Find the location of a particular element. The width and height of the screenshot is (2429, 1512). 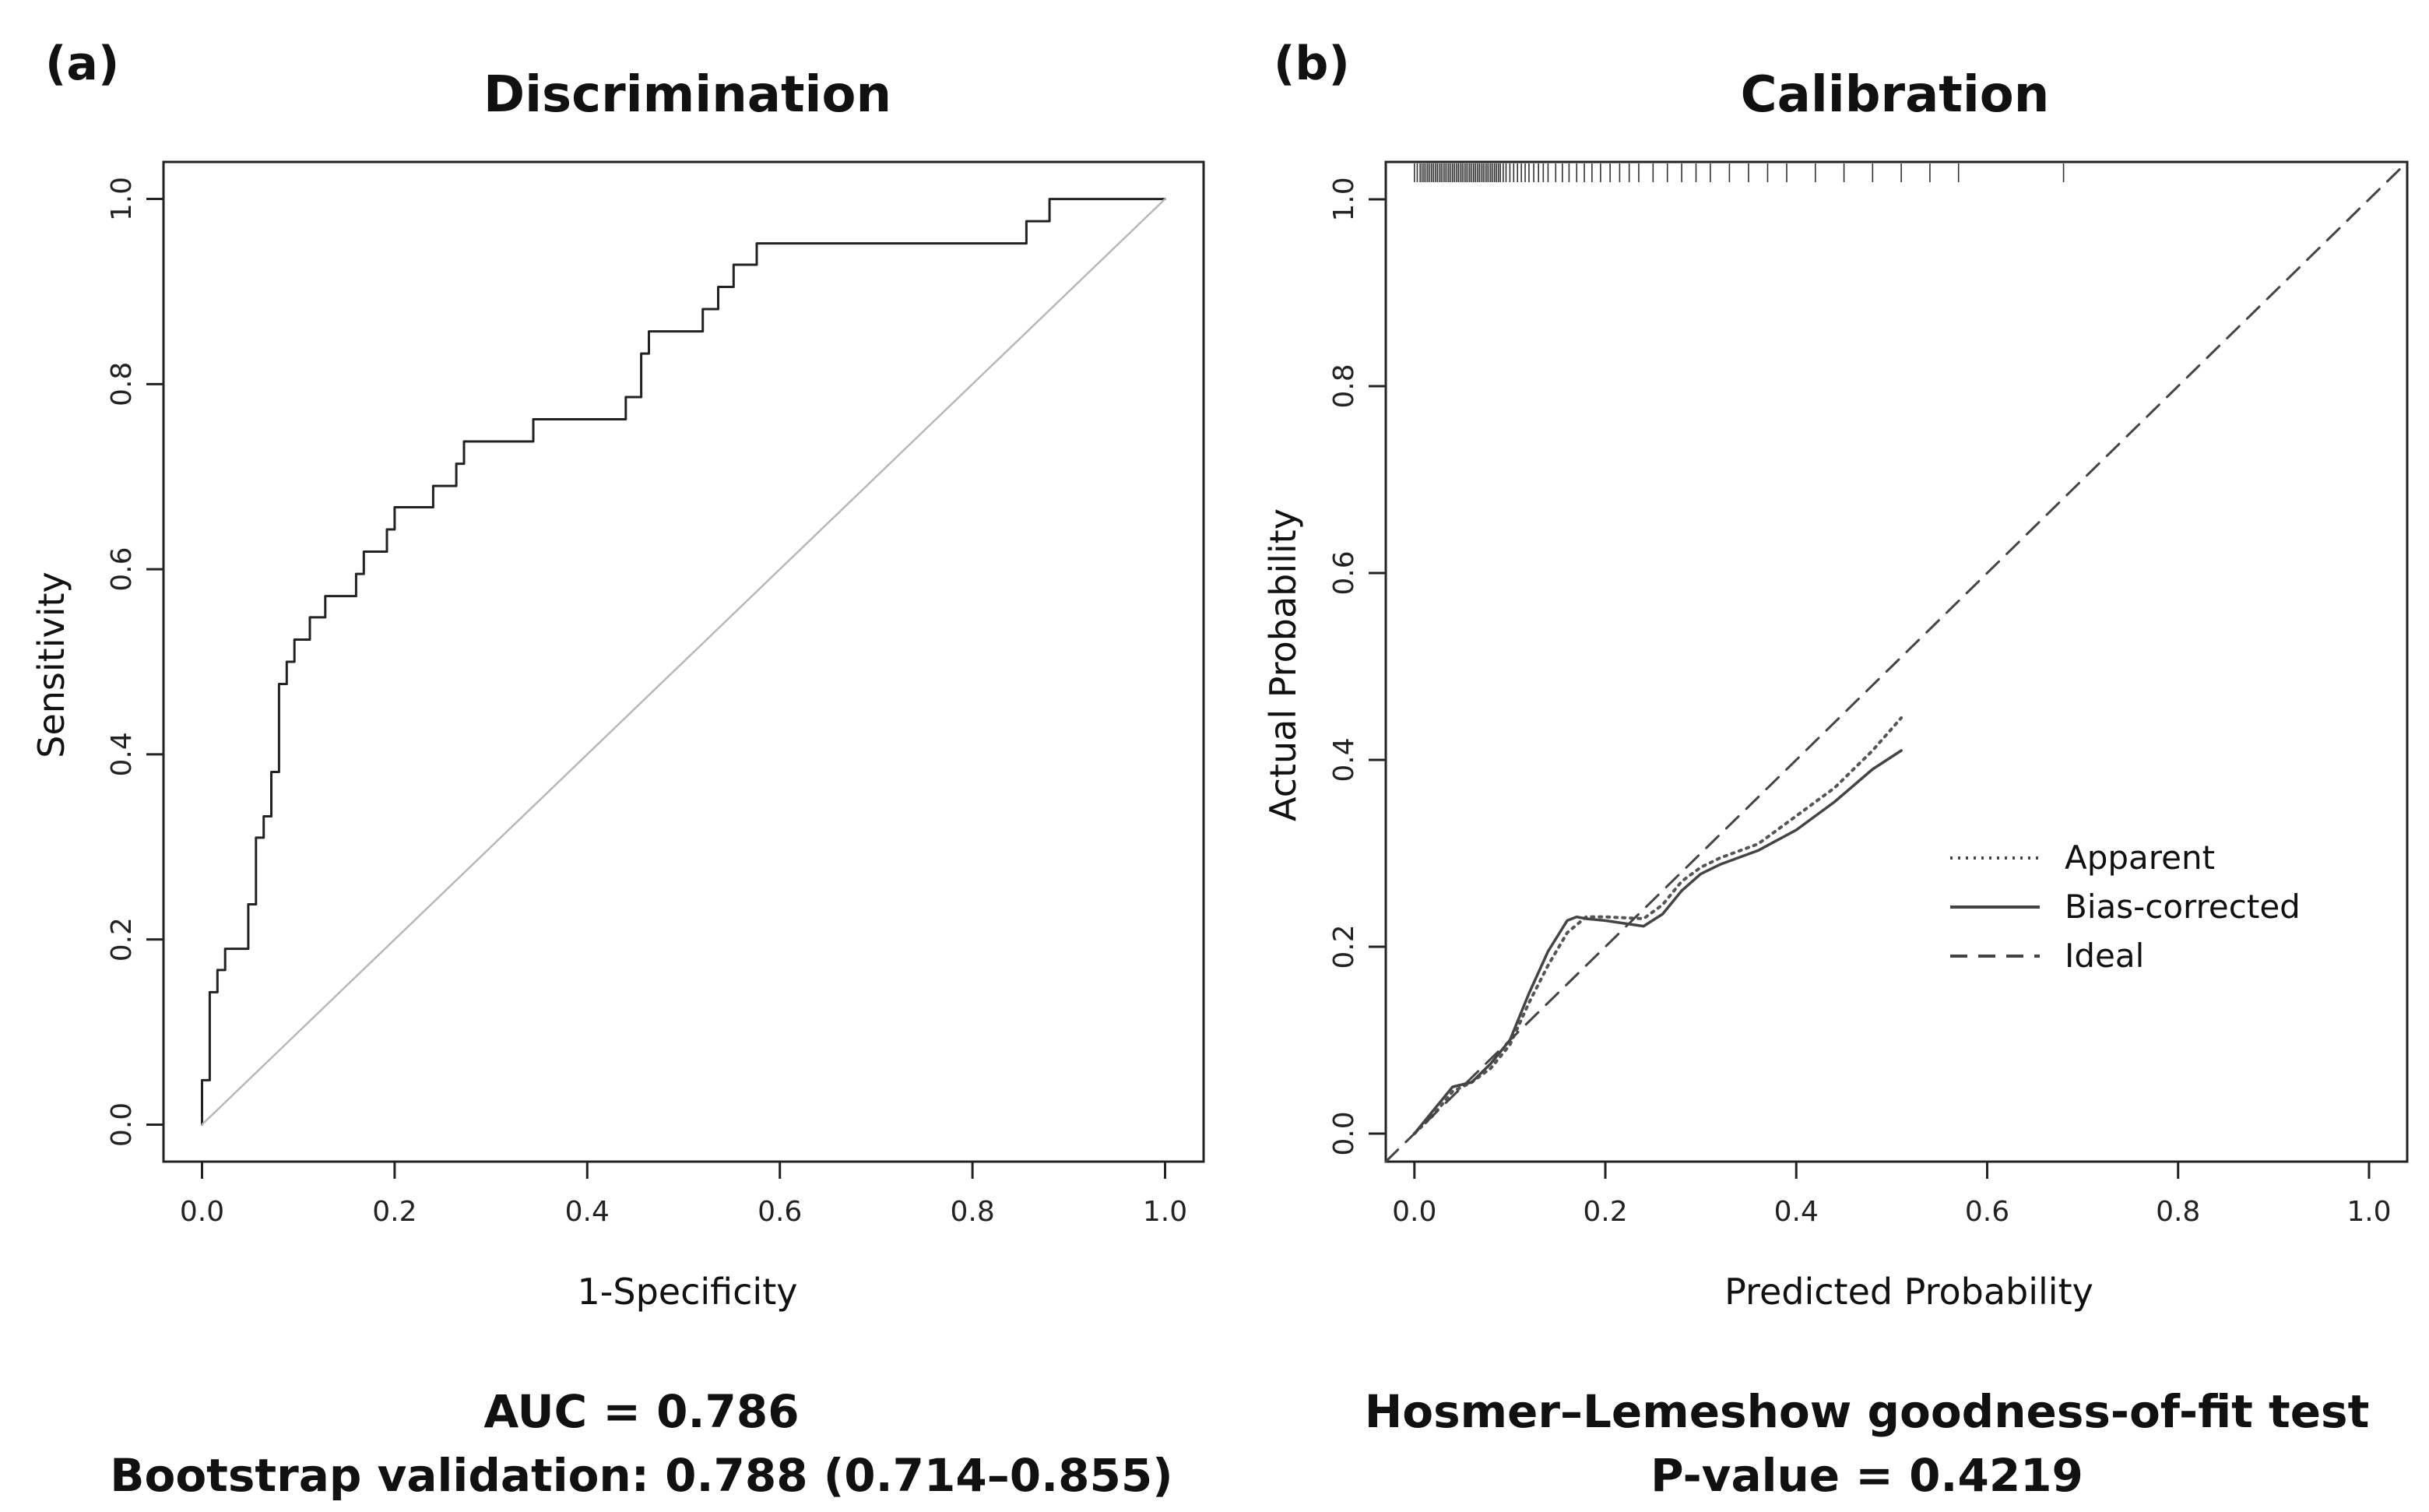

panel-b-y-label: Actual Probability is located at coordinates (1283, 664).